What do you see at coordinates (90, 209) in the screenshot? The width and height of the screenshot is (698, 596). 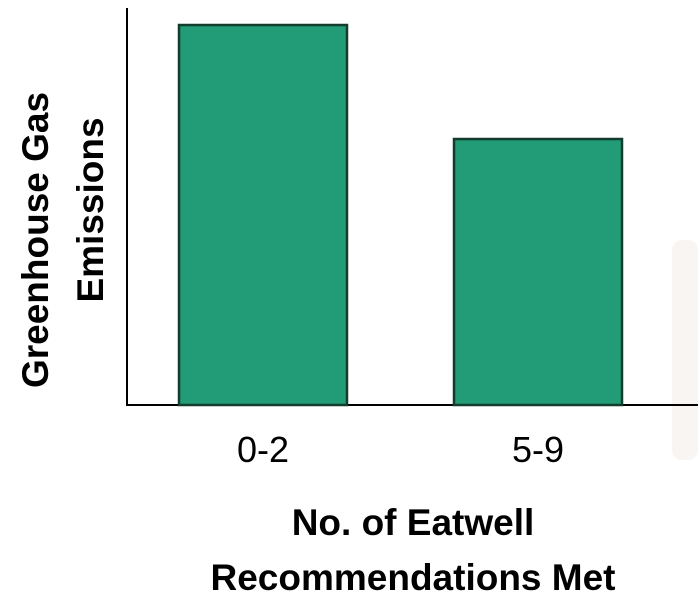 I see `y-axis-title-line-2: Emissions` at bounding box center [90, 209].